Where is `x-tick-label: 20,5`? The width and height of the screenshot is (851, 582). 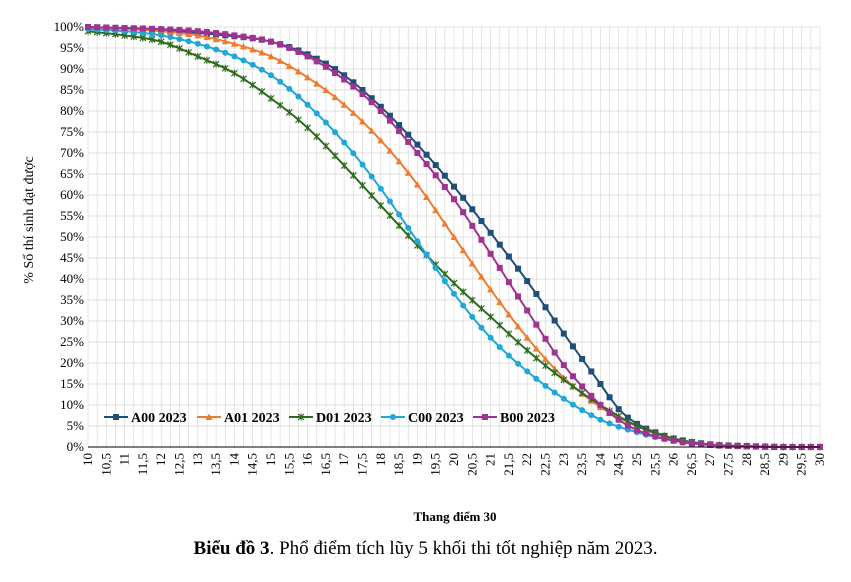 x-tick-label: 20,5 is located at coordinates (471, 464).